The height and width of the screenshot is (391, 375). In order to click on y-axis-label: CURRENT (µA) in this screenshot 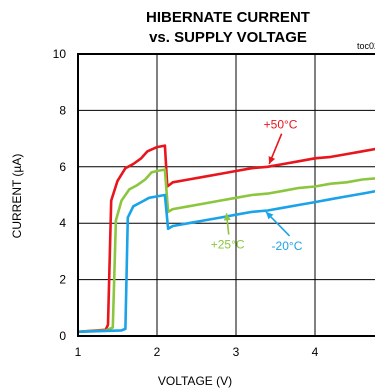, I will do `click(17, 196)`.